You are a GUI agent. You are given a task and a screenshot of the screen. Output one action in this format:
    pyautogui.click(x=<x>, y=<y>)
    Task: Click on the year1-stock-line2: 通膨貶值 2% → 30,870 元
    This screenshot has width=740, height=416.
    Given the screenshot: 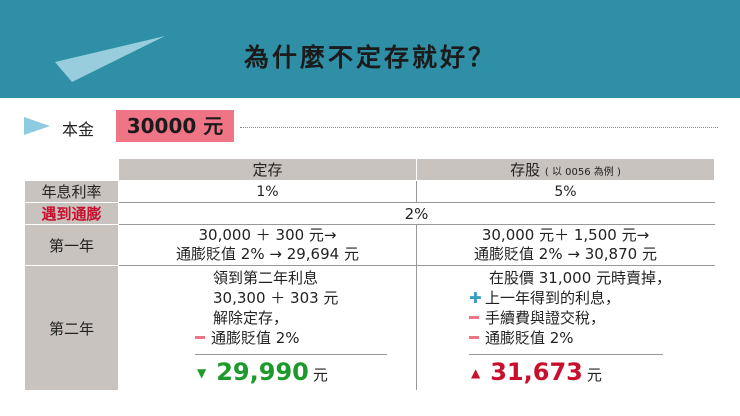 What is the action you would take?
    pyautogui.click(x=565, y=254)
    